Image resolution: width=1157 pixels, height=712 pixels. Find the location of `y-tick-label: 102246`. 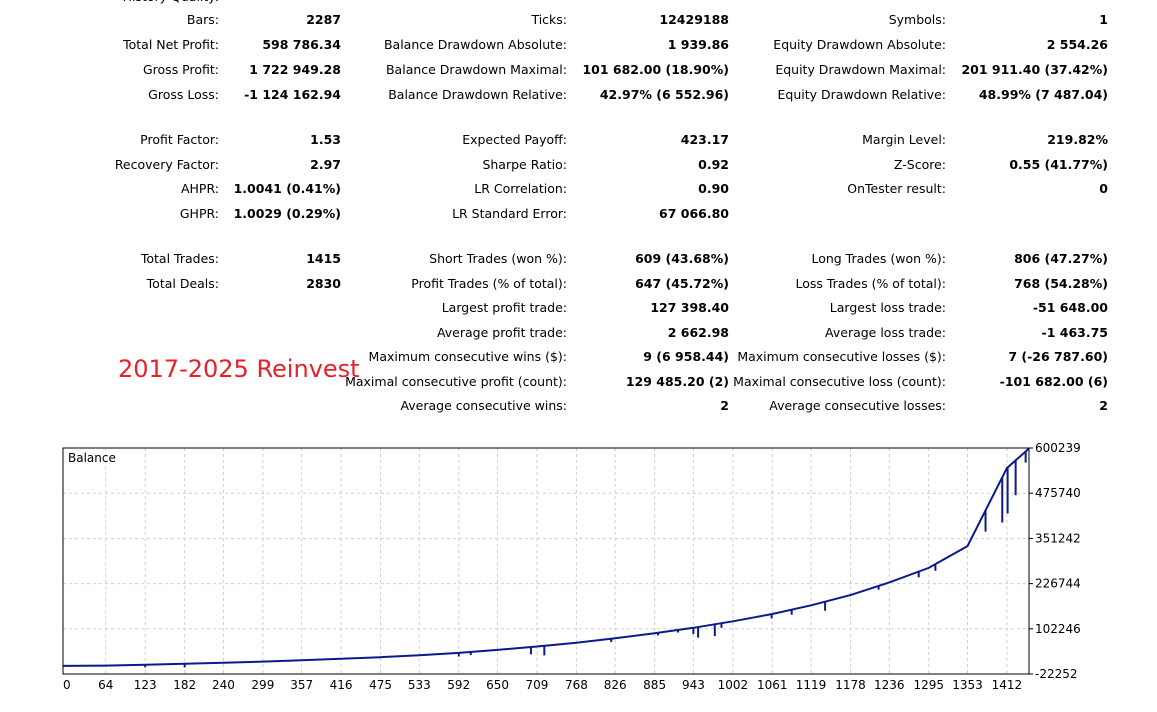

y-tick-label: 102246 is located at coordinates (1058, 629).